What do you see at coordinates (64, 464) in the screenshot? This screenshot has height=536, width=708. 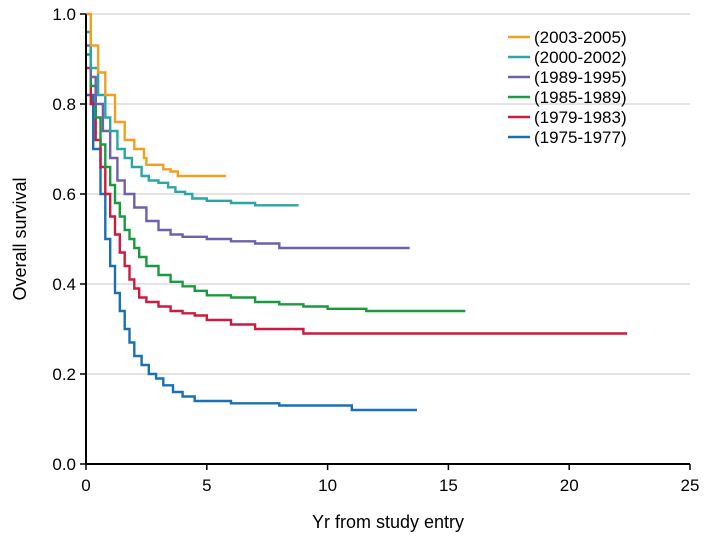 I see `y-tick-label-0: 0.0` at bounding box center [64, 464].